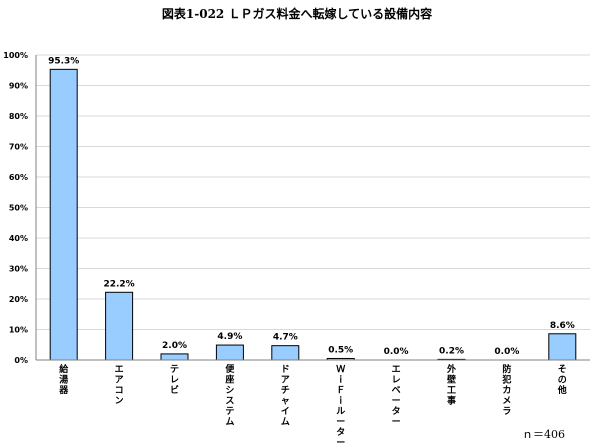  Describe the element at coordinates (15, 55) in the screenshot. I see `y-tick-label: 100%` at that location.